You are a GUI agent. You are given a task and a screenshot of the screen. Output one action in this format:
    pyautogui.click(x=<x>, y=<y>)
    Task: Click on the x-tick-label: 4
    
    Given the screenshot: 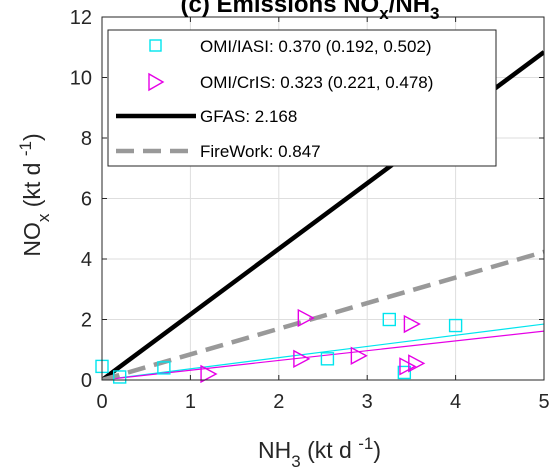 What is the action you would take?
    pyautogui.click(x=455, y=402)
    